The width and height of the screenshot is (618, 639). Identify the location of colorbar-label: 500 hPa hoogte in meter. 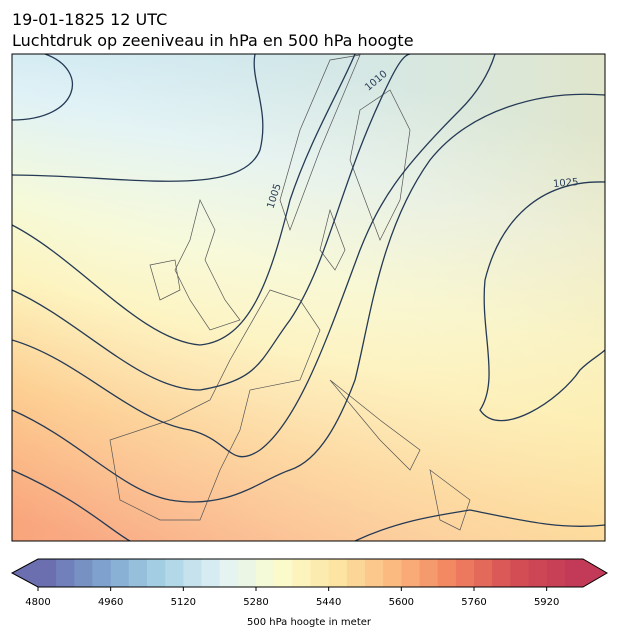
(309, 622).